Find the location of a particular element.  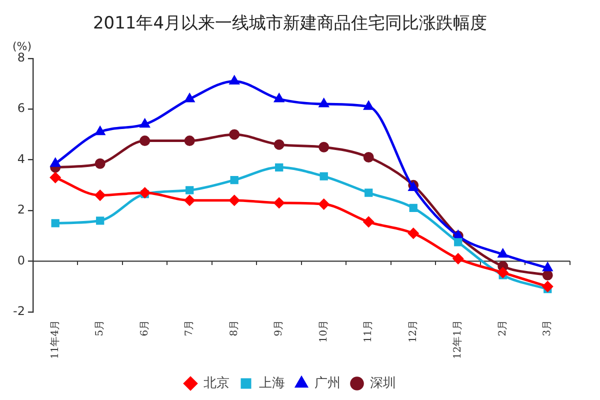

x-tick-label: 7月 is located at coordinates (190, 328).